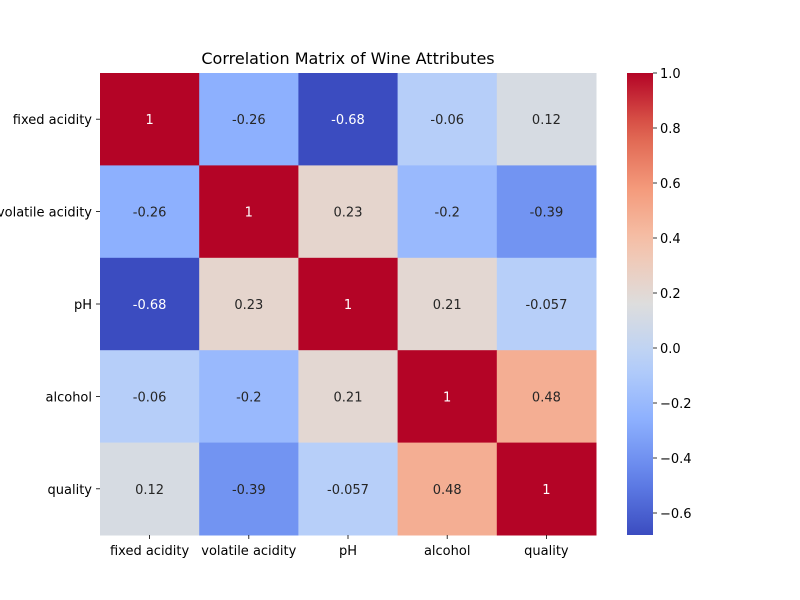  What do you see at coordinates (640, 304) in the screenshot?
I see `colorbar` at bounding box center [640, 304].